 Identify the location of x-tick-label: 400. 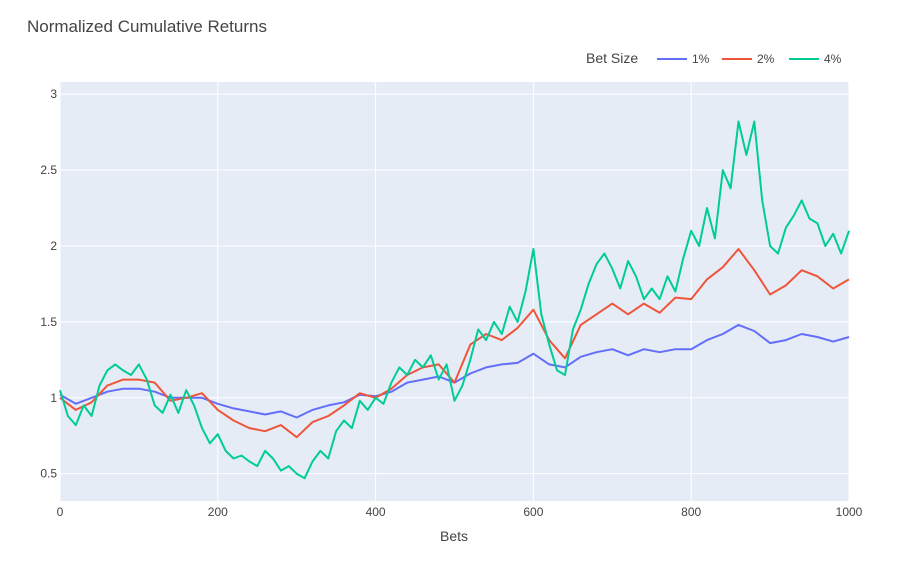
(376, 512).